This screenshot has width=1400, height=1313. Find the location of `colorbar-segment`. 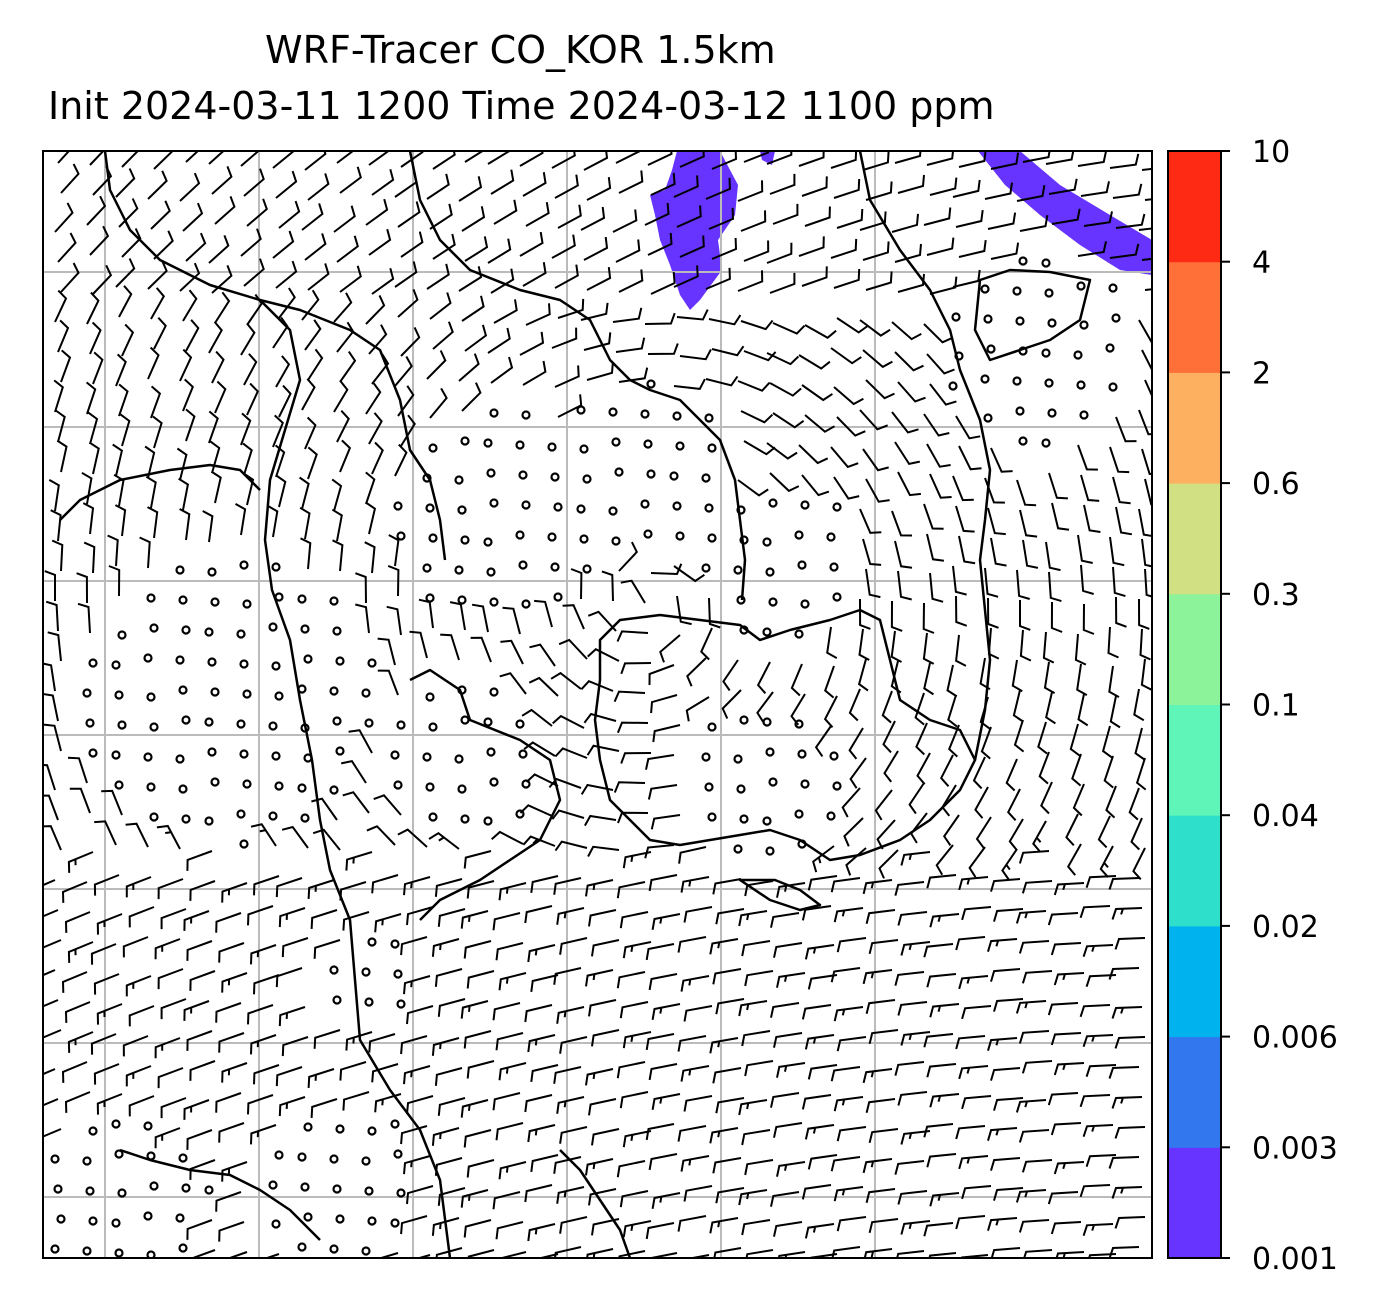

colorbar-segment is located at coordinates (1194, 760).